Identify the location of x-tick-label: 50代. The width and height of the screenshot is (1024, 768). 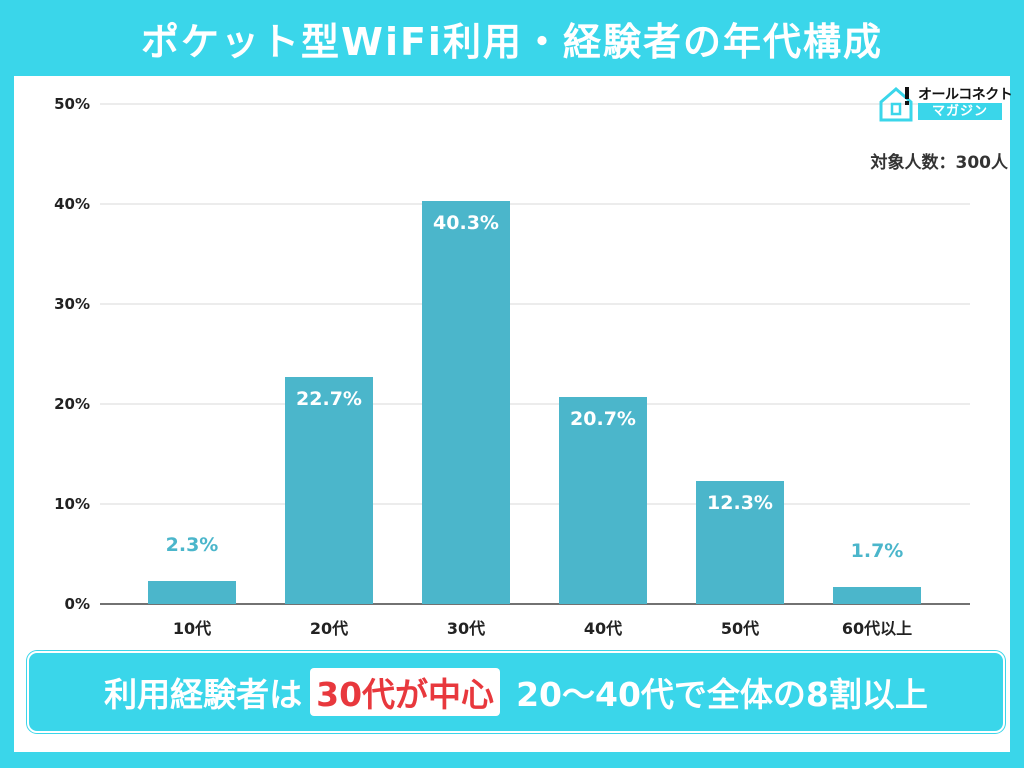
(740, 628).